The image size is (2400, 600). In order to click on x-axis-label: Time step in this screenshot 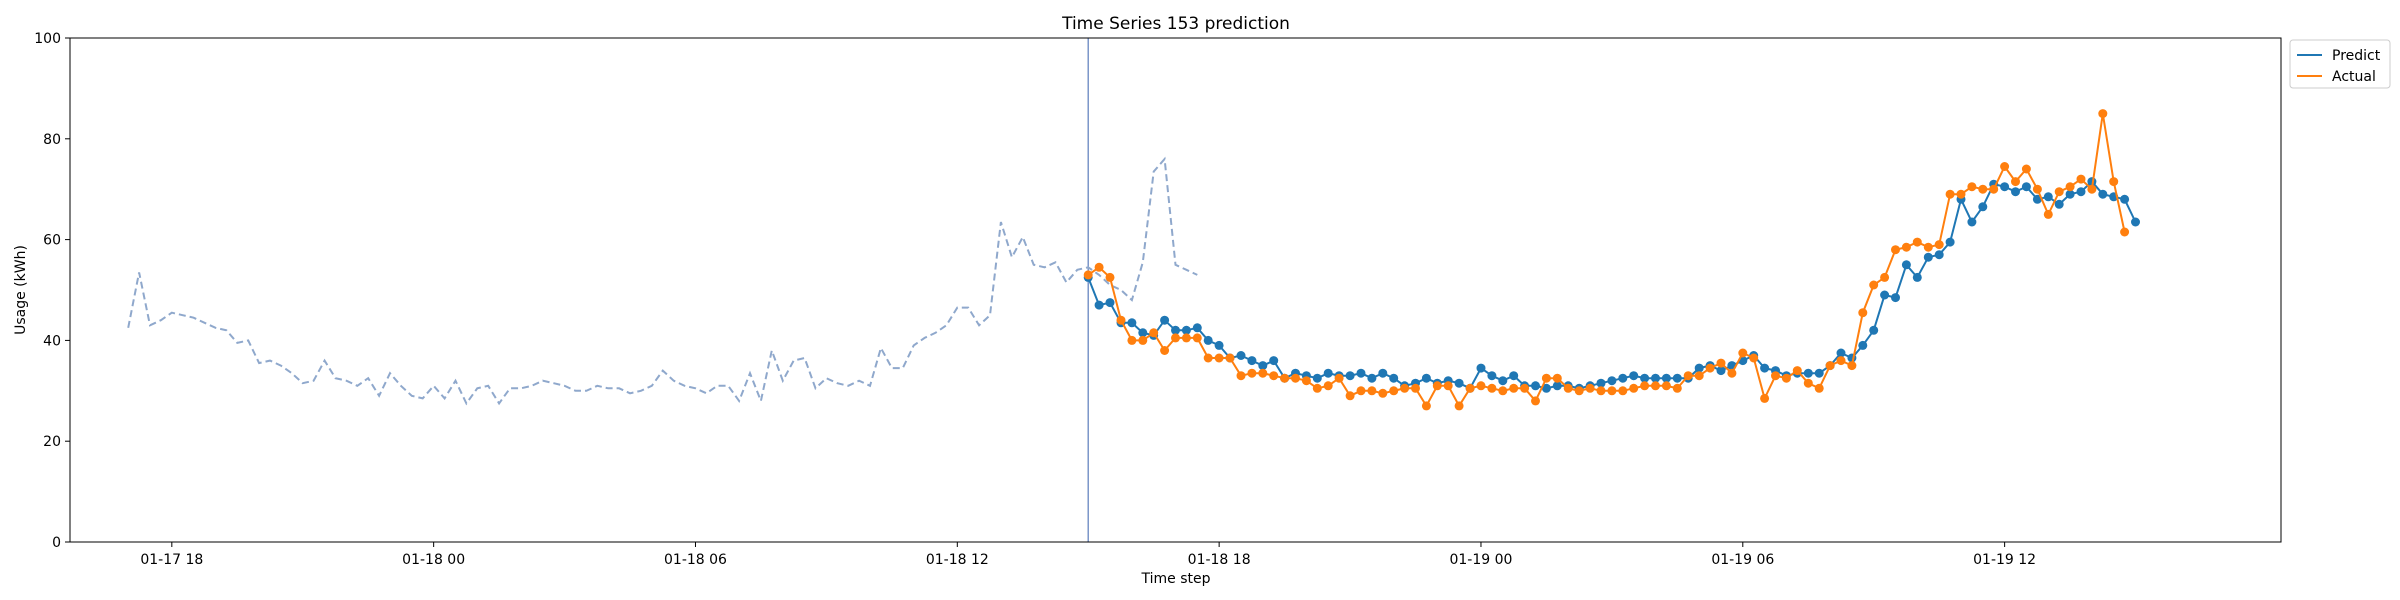, I will do `click(1176, 579)`.